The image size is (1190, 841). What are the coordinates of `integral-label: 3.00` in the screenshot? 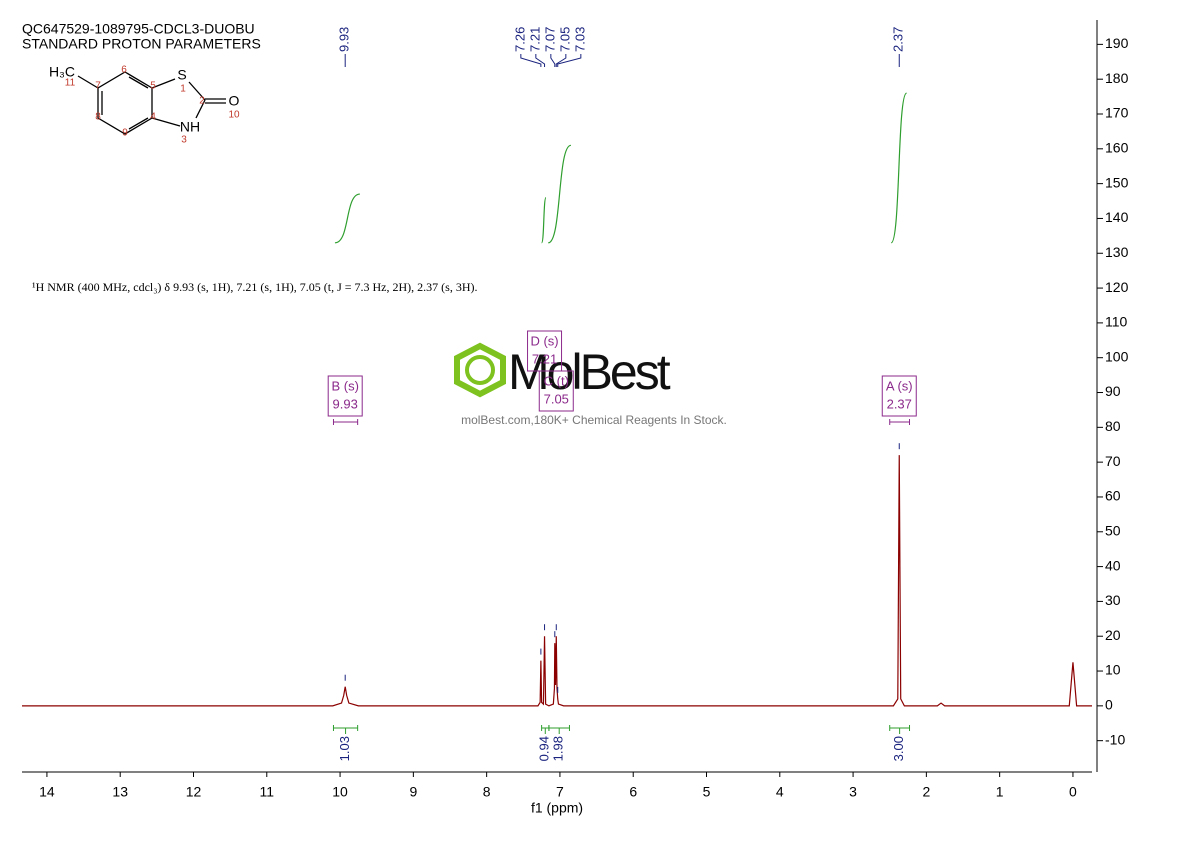 It's located at (898, 748).